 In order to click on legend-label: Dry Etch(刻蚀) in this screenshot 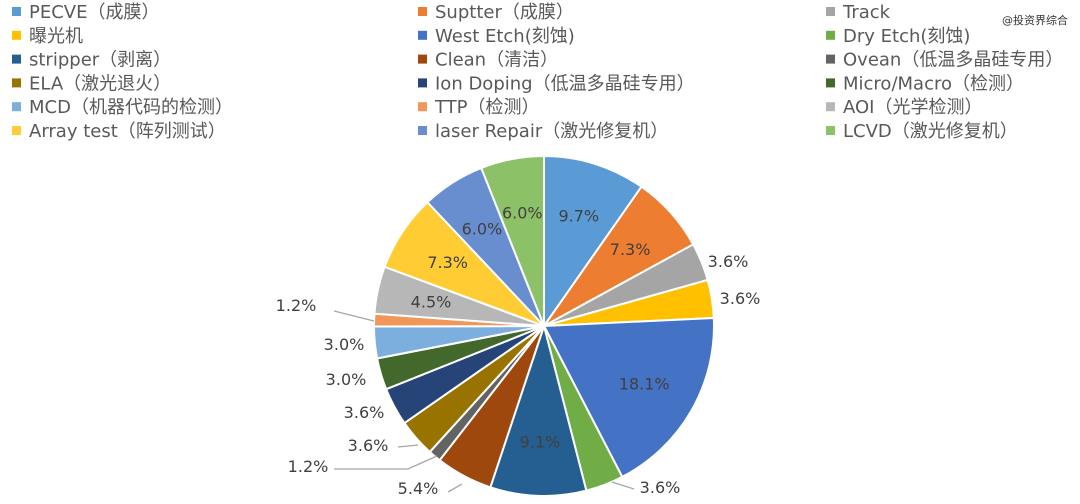, I will do `click(906, 36)`.